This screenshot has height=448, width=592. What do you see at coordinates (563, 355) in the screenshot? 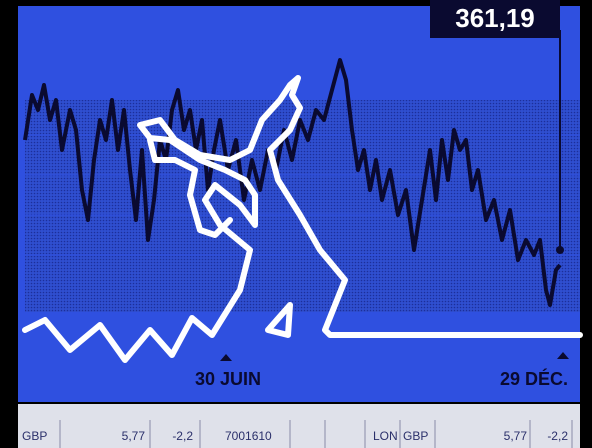
I see `marker-dec` at bounding box center [563, 355].